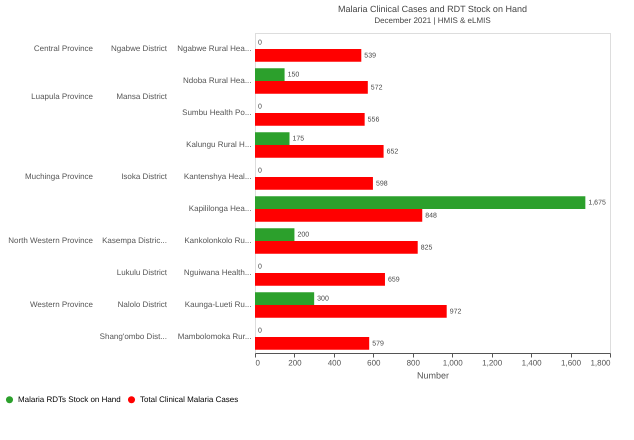  Describe the element at coordinates (62, 96) in the screenshot. I see `text: Luapula Province` at that location.